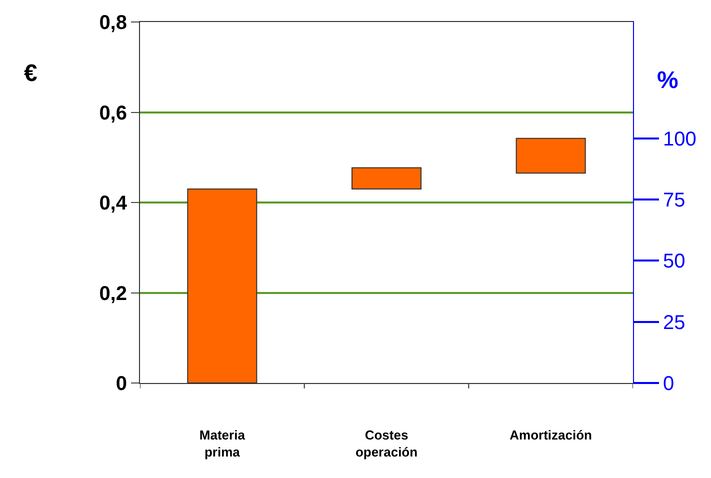 The image size is (711, 478). Describe the element at coordinates (679, 139) in the screenshot. I see `y2-tick-label: 100` at that location.